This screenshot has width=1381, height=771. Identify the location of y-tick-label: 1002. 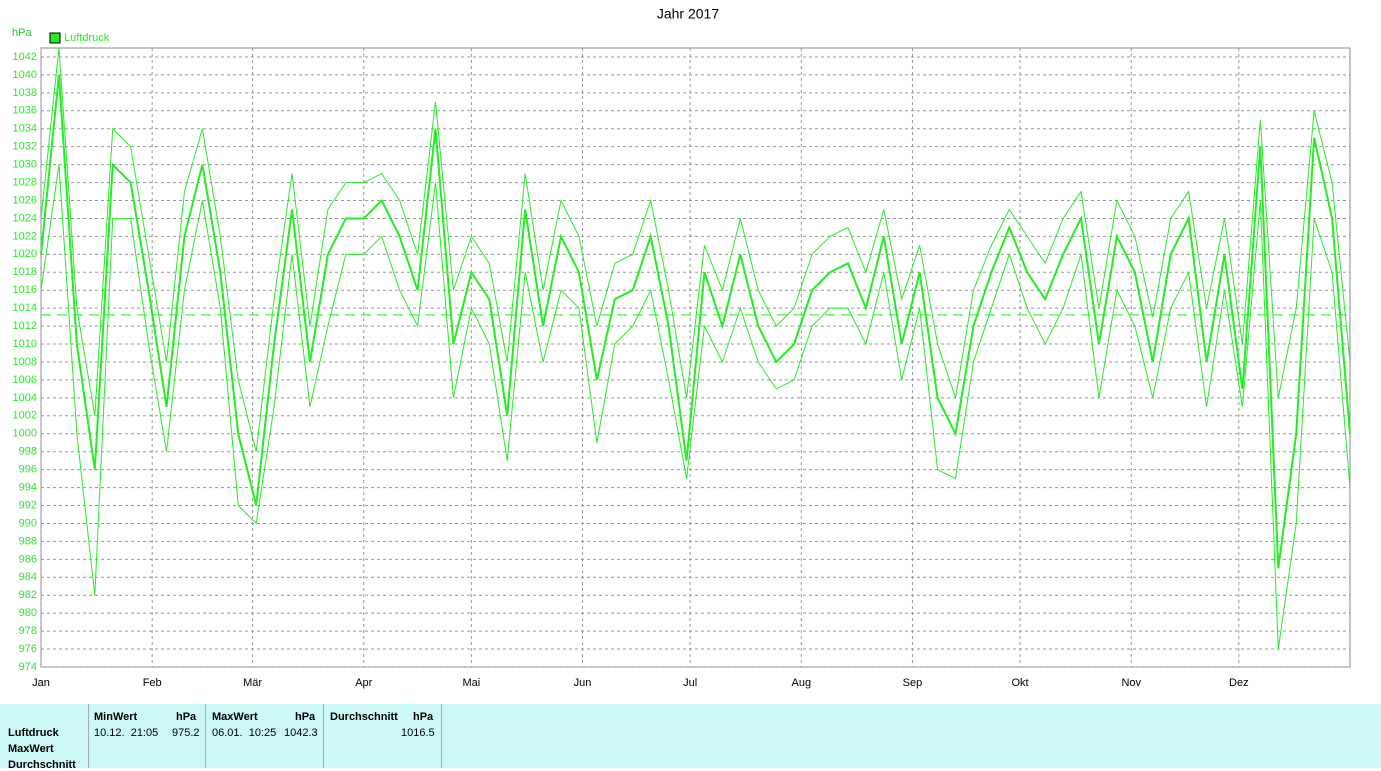
(25, 416).